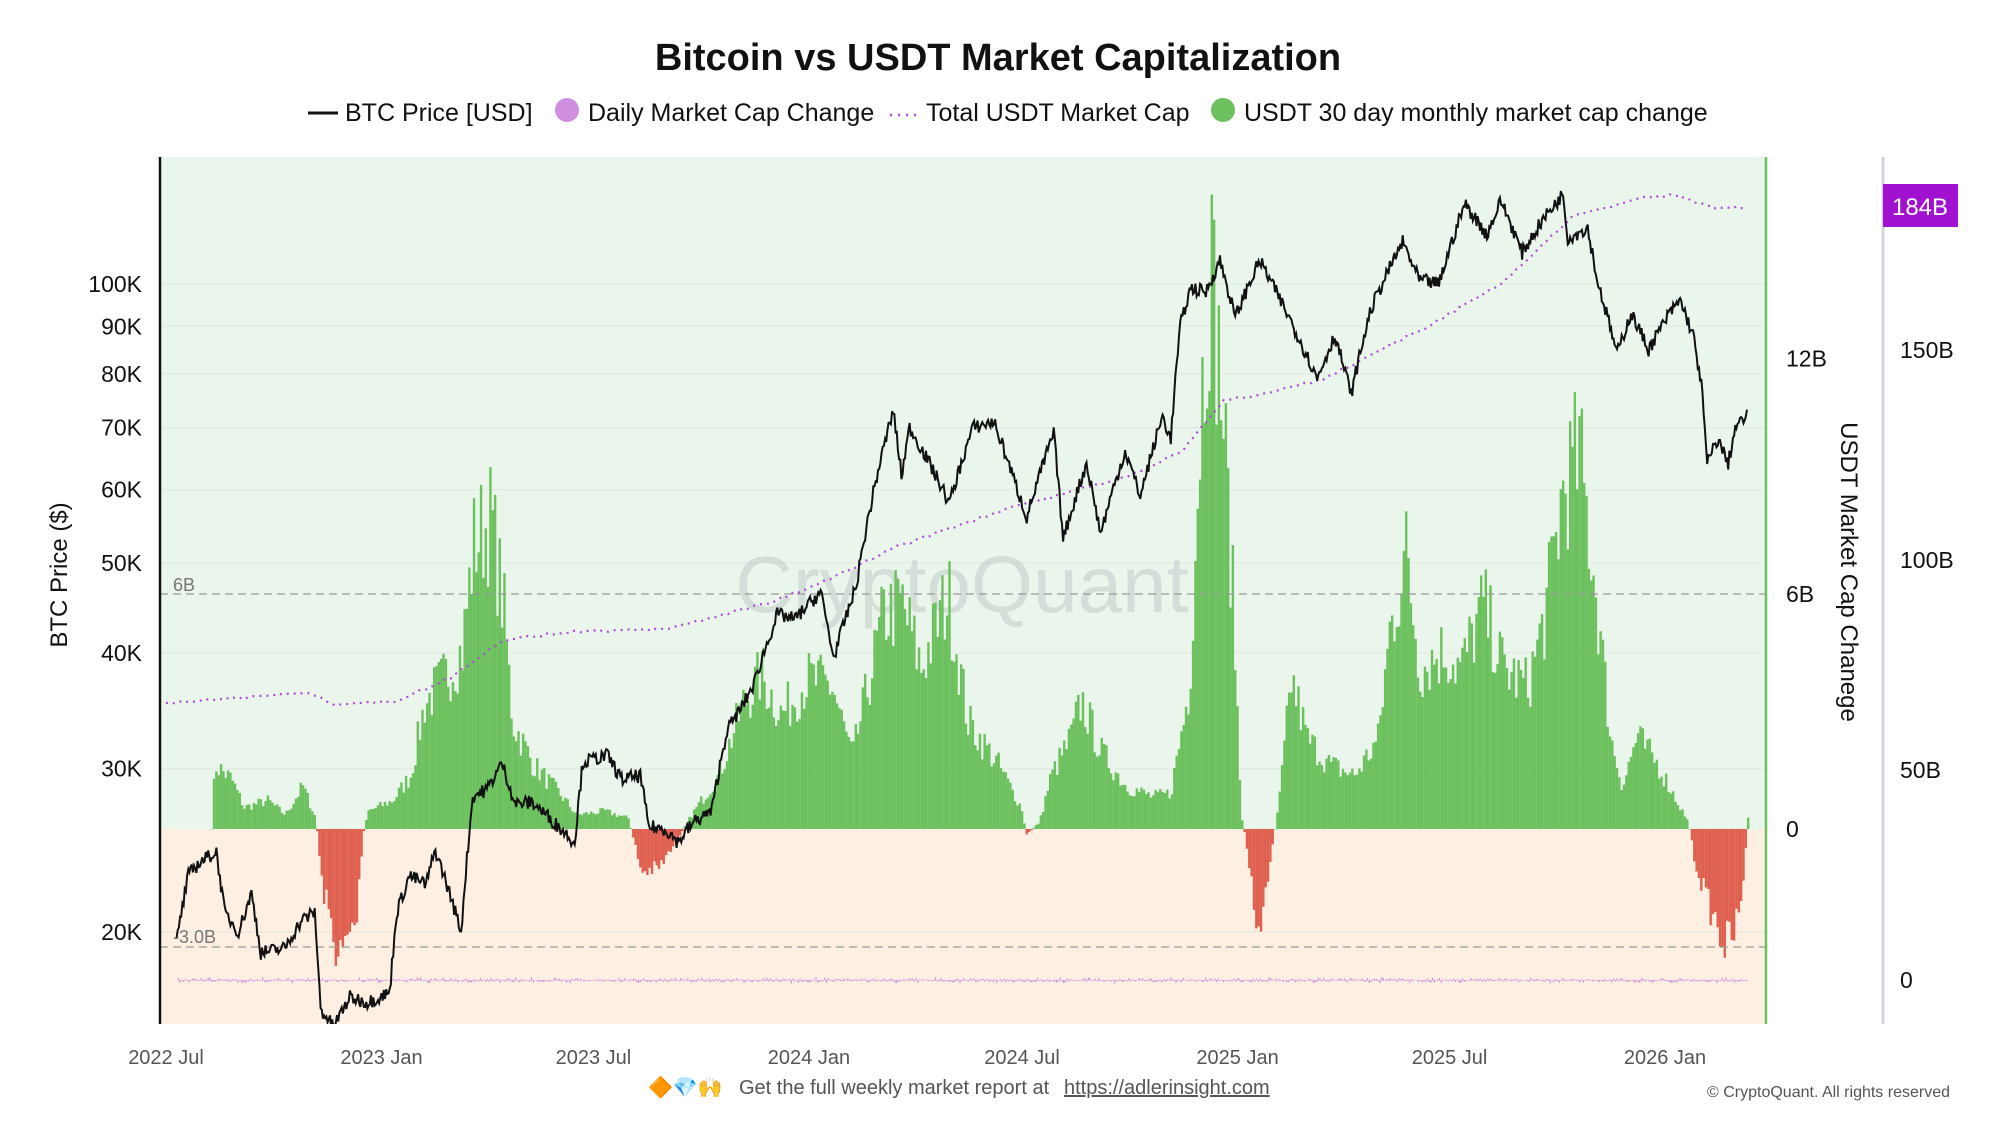 The image size is (2000, 1125). Describe the element at coordinates (1167, 1088) in the screenshot. I see `footer-link: https://adlerinsight.com` at that location.